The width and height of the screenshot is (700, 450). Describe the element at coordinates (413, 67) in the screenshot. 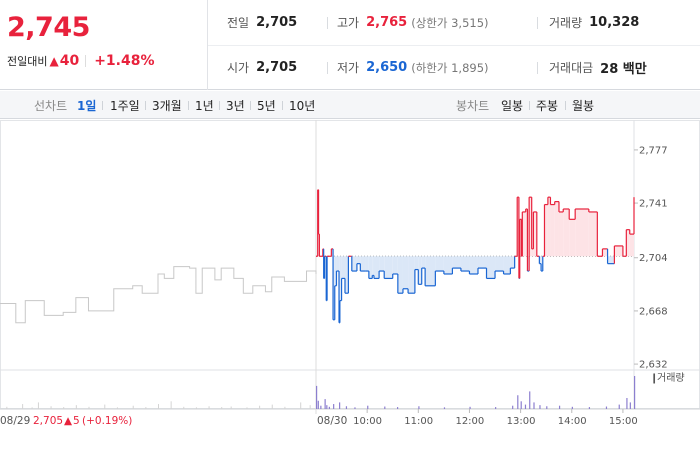

I see `low-stat: 저가 2,650 (하한가 1,895)` at that location.